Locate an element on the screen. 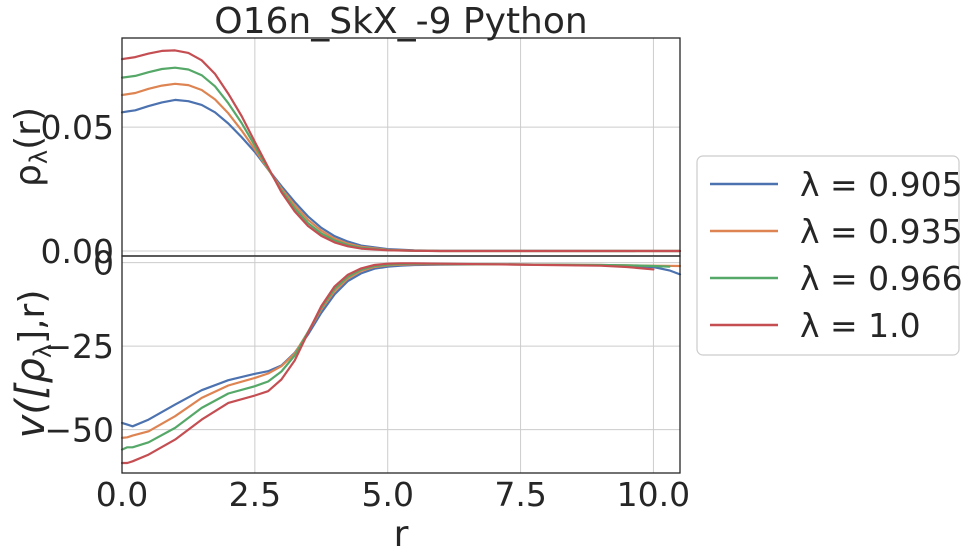 This screenshot has width=967, height=558. legend-entries: λ = 0.905 λ = 0.935 λ = 0.966 λ = 1.0 is located at coordinates (836, 255).